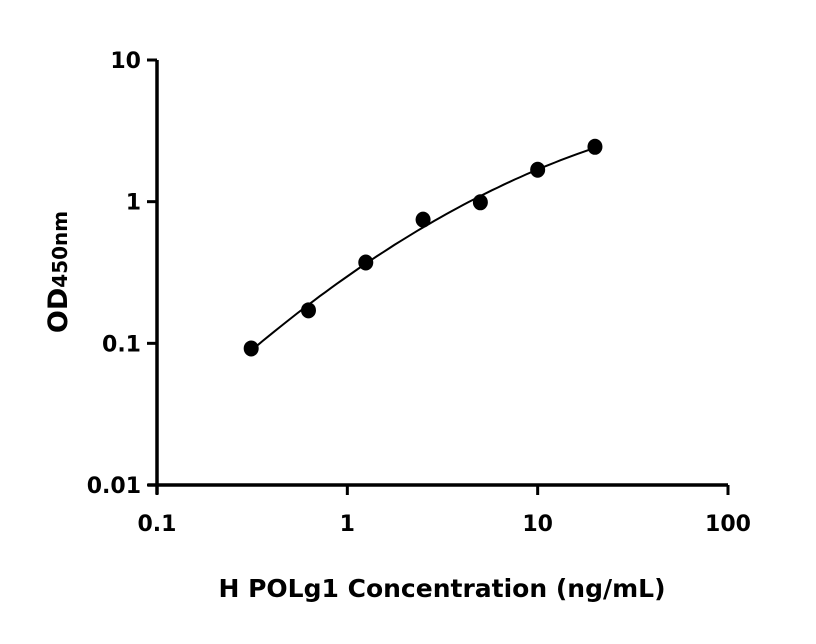 This screenshot has height=644, width=816. What do you see at coordinates (441, 588) in the screenshot?
I see `x-axis-label: H POLg1 Concentration (ng/mL)` at bounding box center [441, 588].